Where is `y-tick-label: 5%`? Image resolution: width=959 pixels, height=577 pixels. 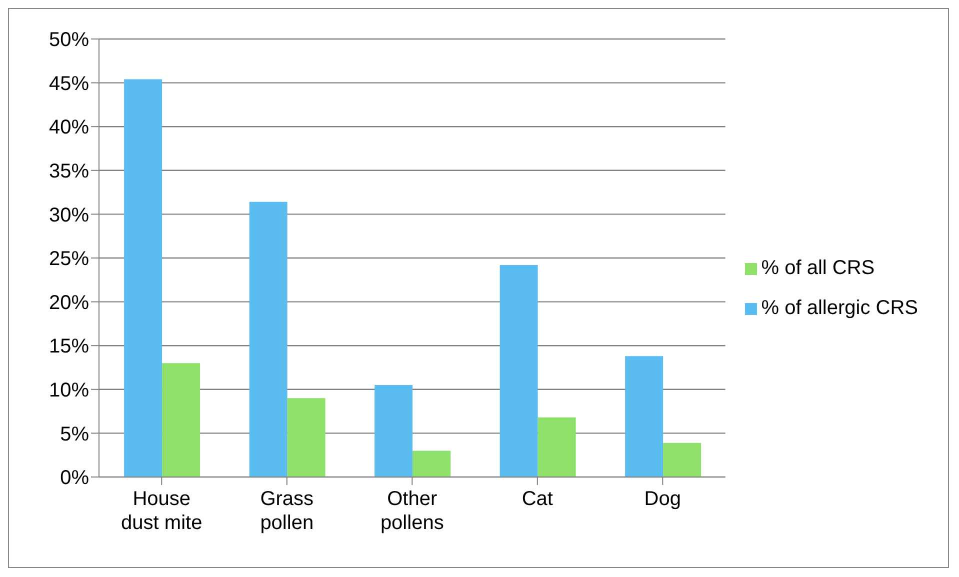
y-tick-label: 5% is located at coordinates (75, 434).